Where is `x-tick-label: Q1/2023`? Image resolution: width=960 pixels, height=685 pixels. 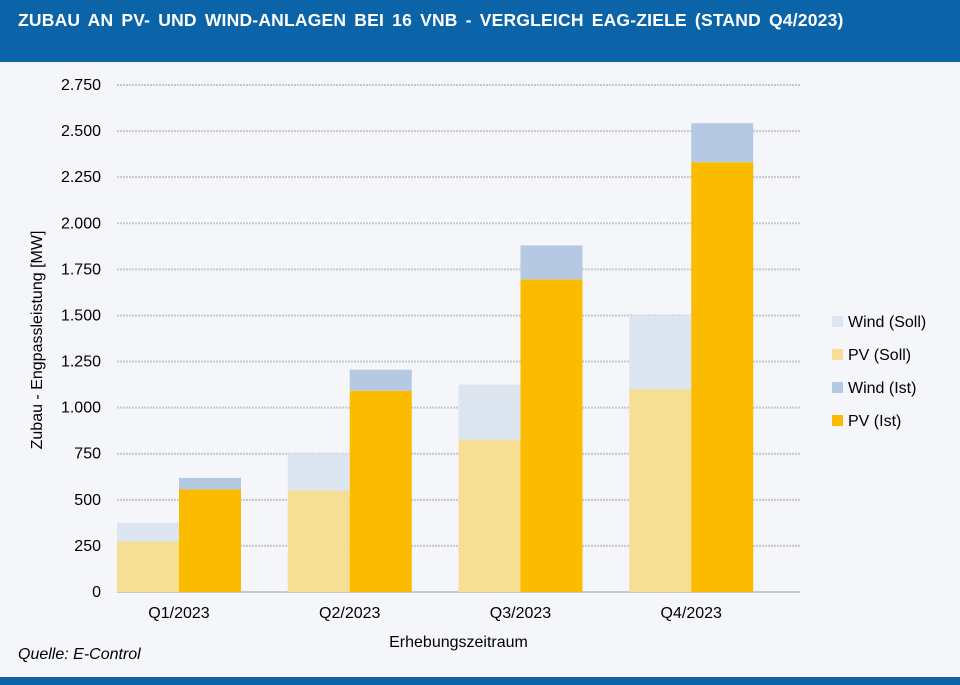
x-tick-label: Q1/2023 is located at coordinates (178, 613).